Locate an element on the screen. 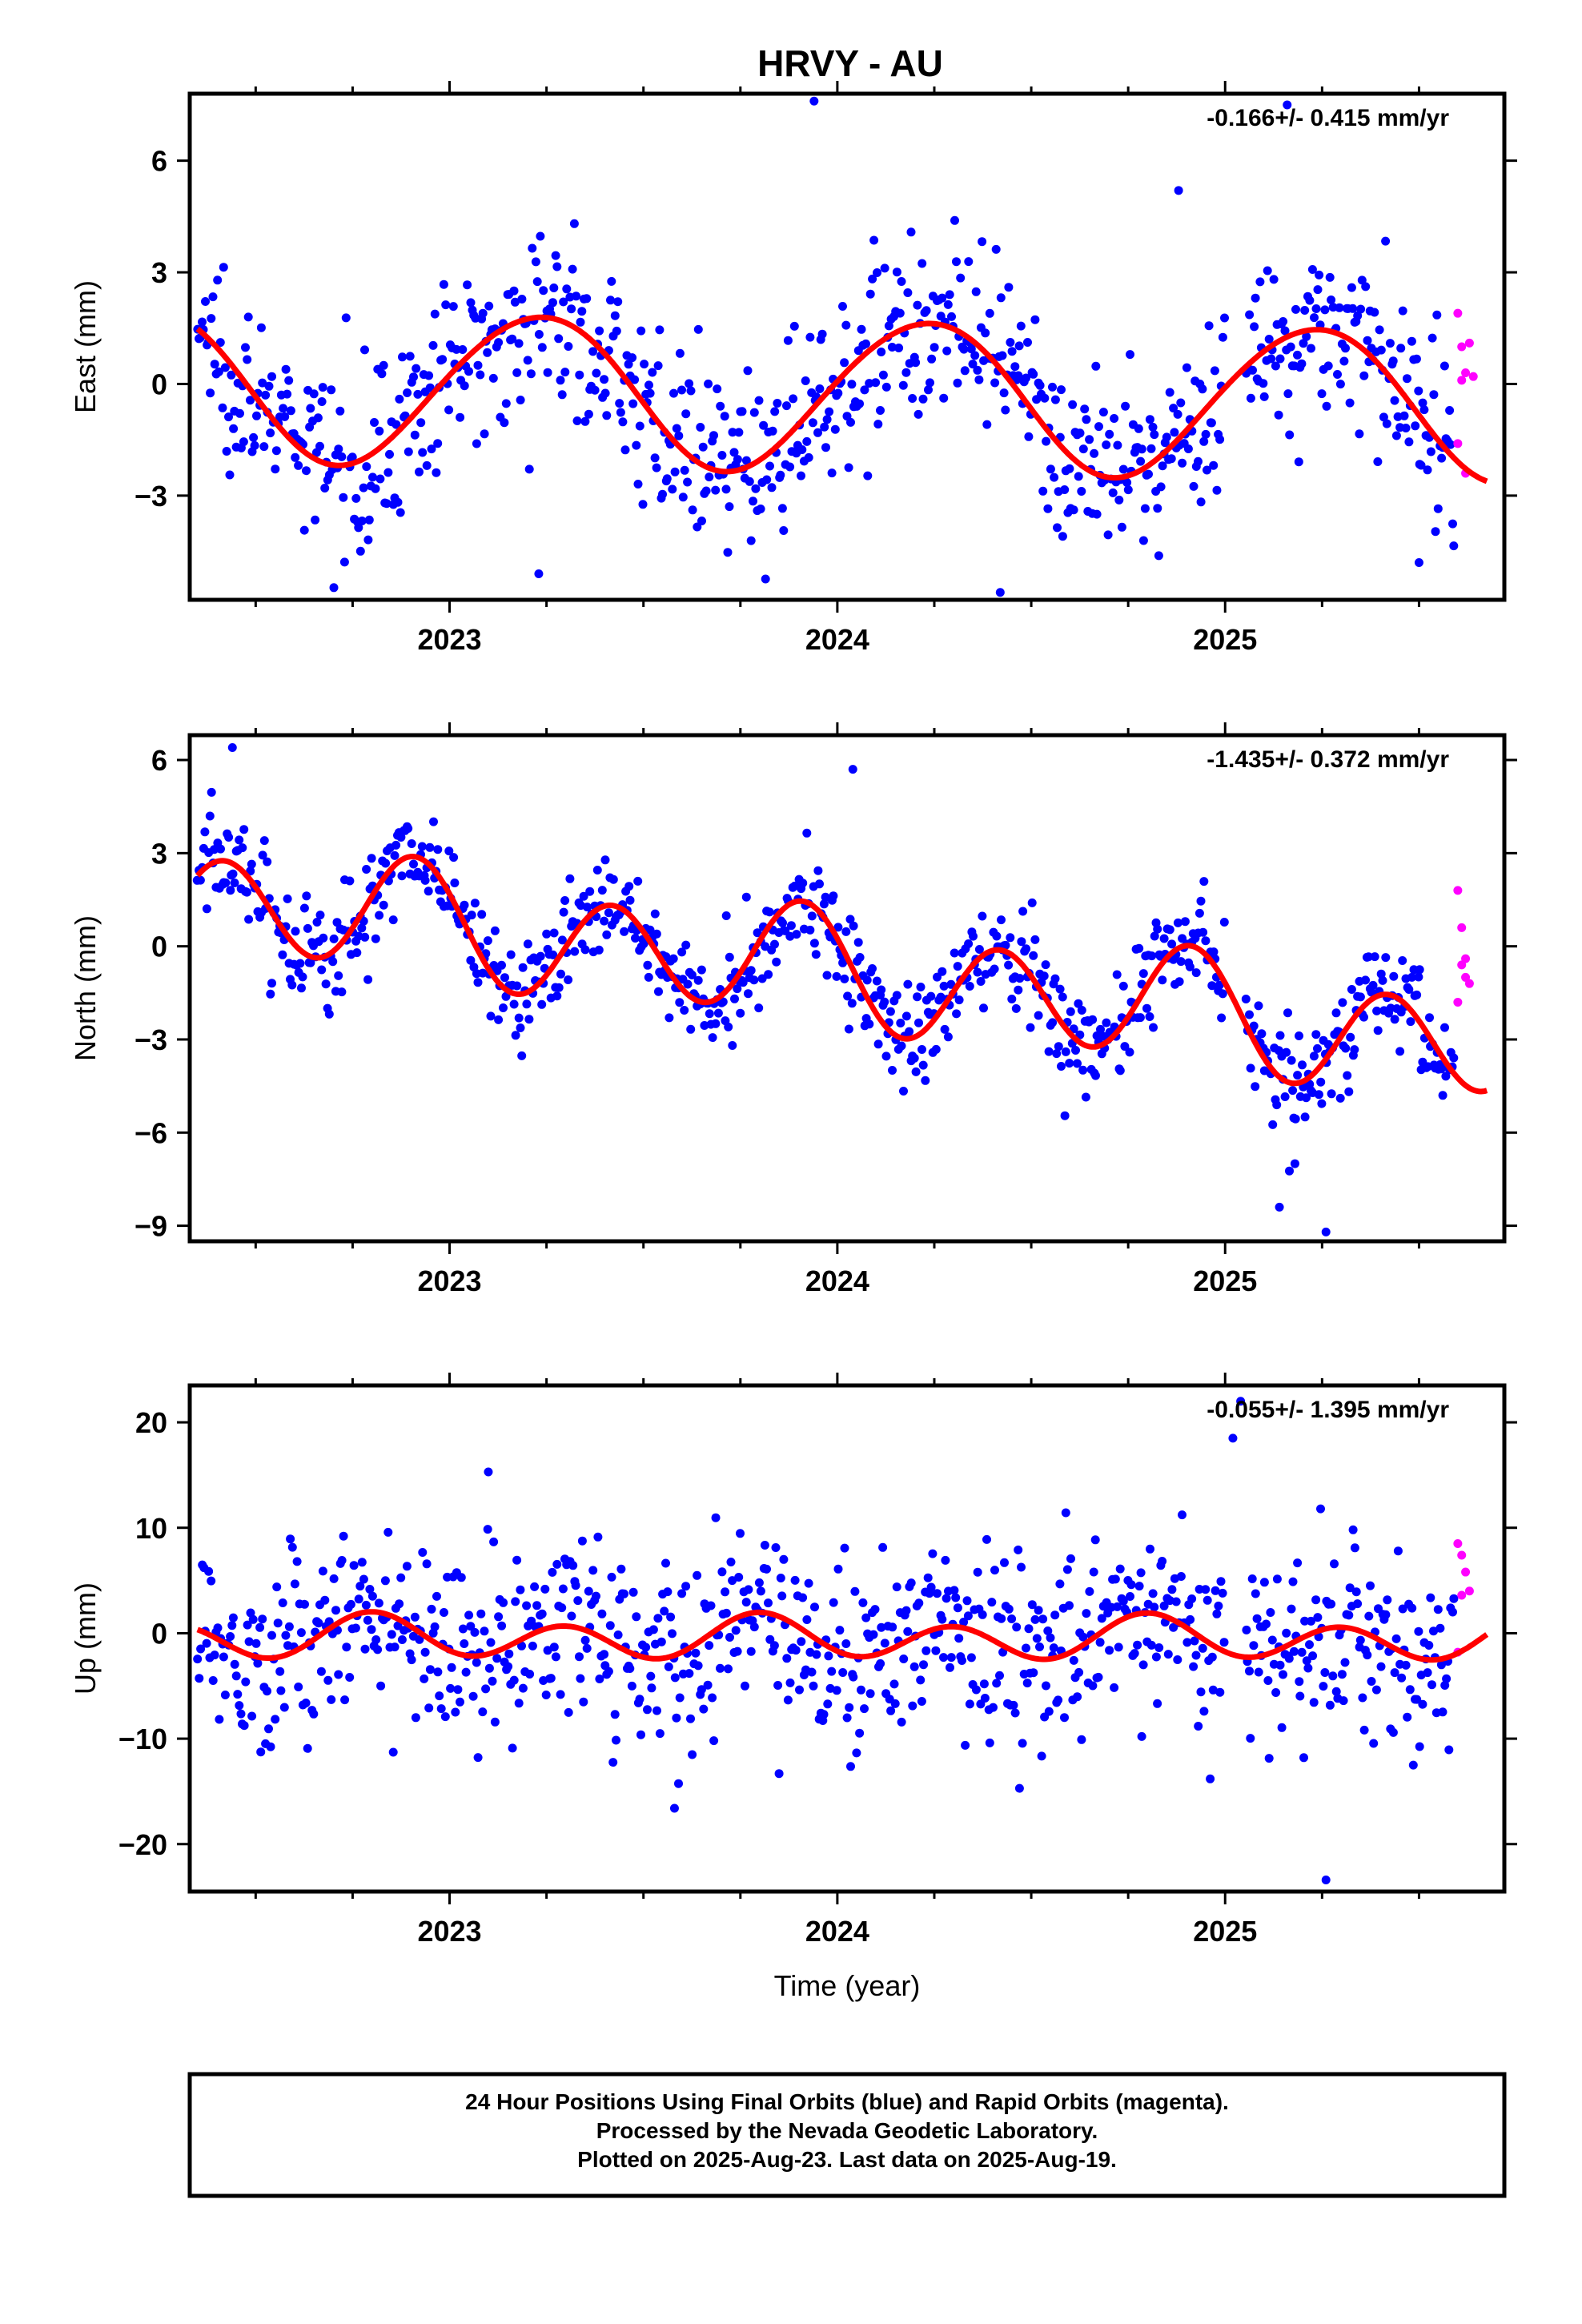  y-tick-label: 0 is located at coordinates (159, 384).